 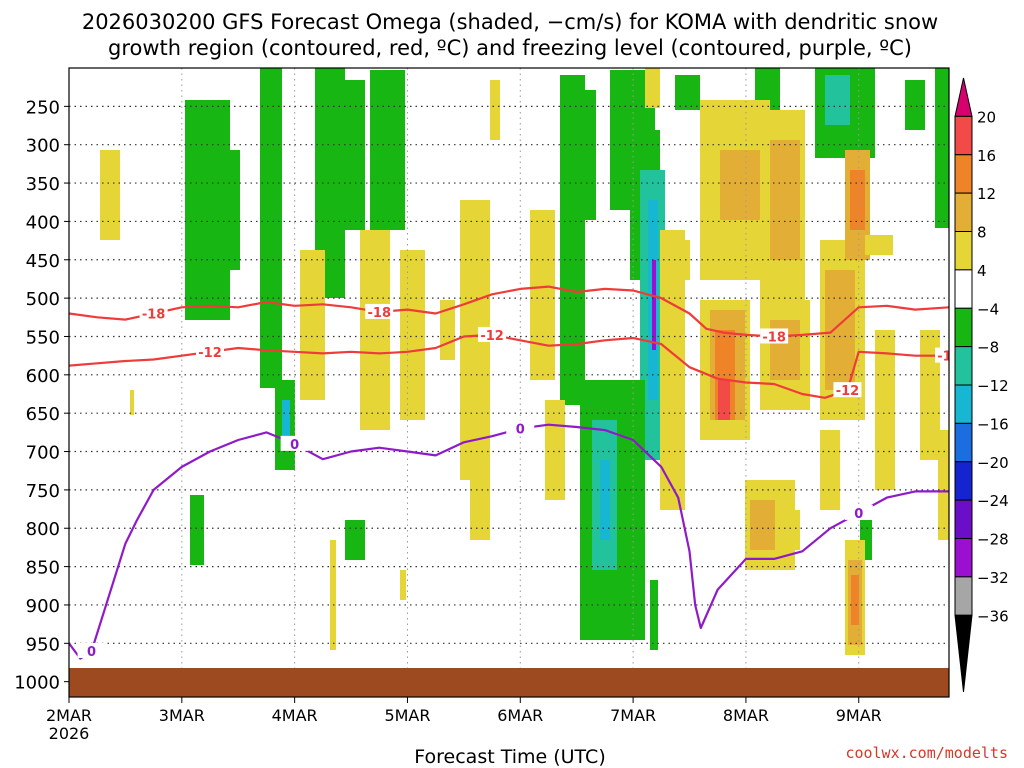 I want to click on colorbar-label: −28, so click(x=993, y=540).